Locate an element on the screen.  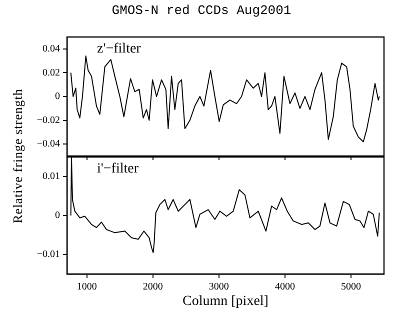
x-tick-label: 2000 is located at coordinates (152, 287).